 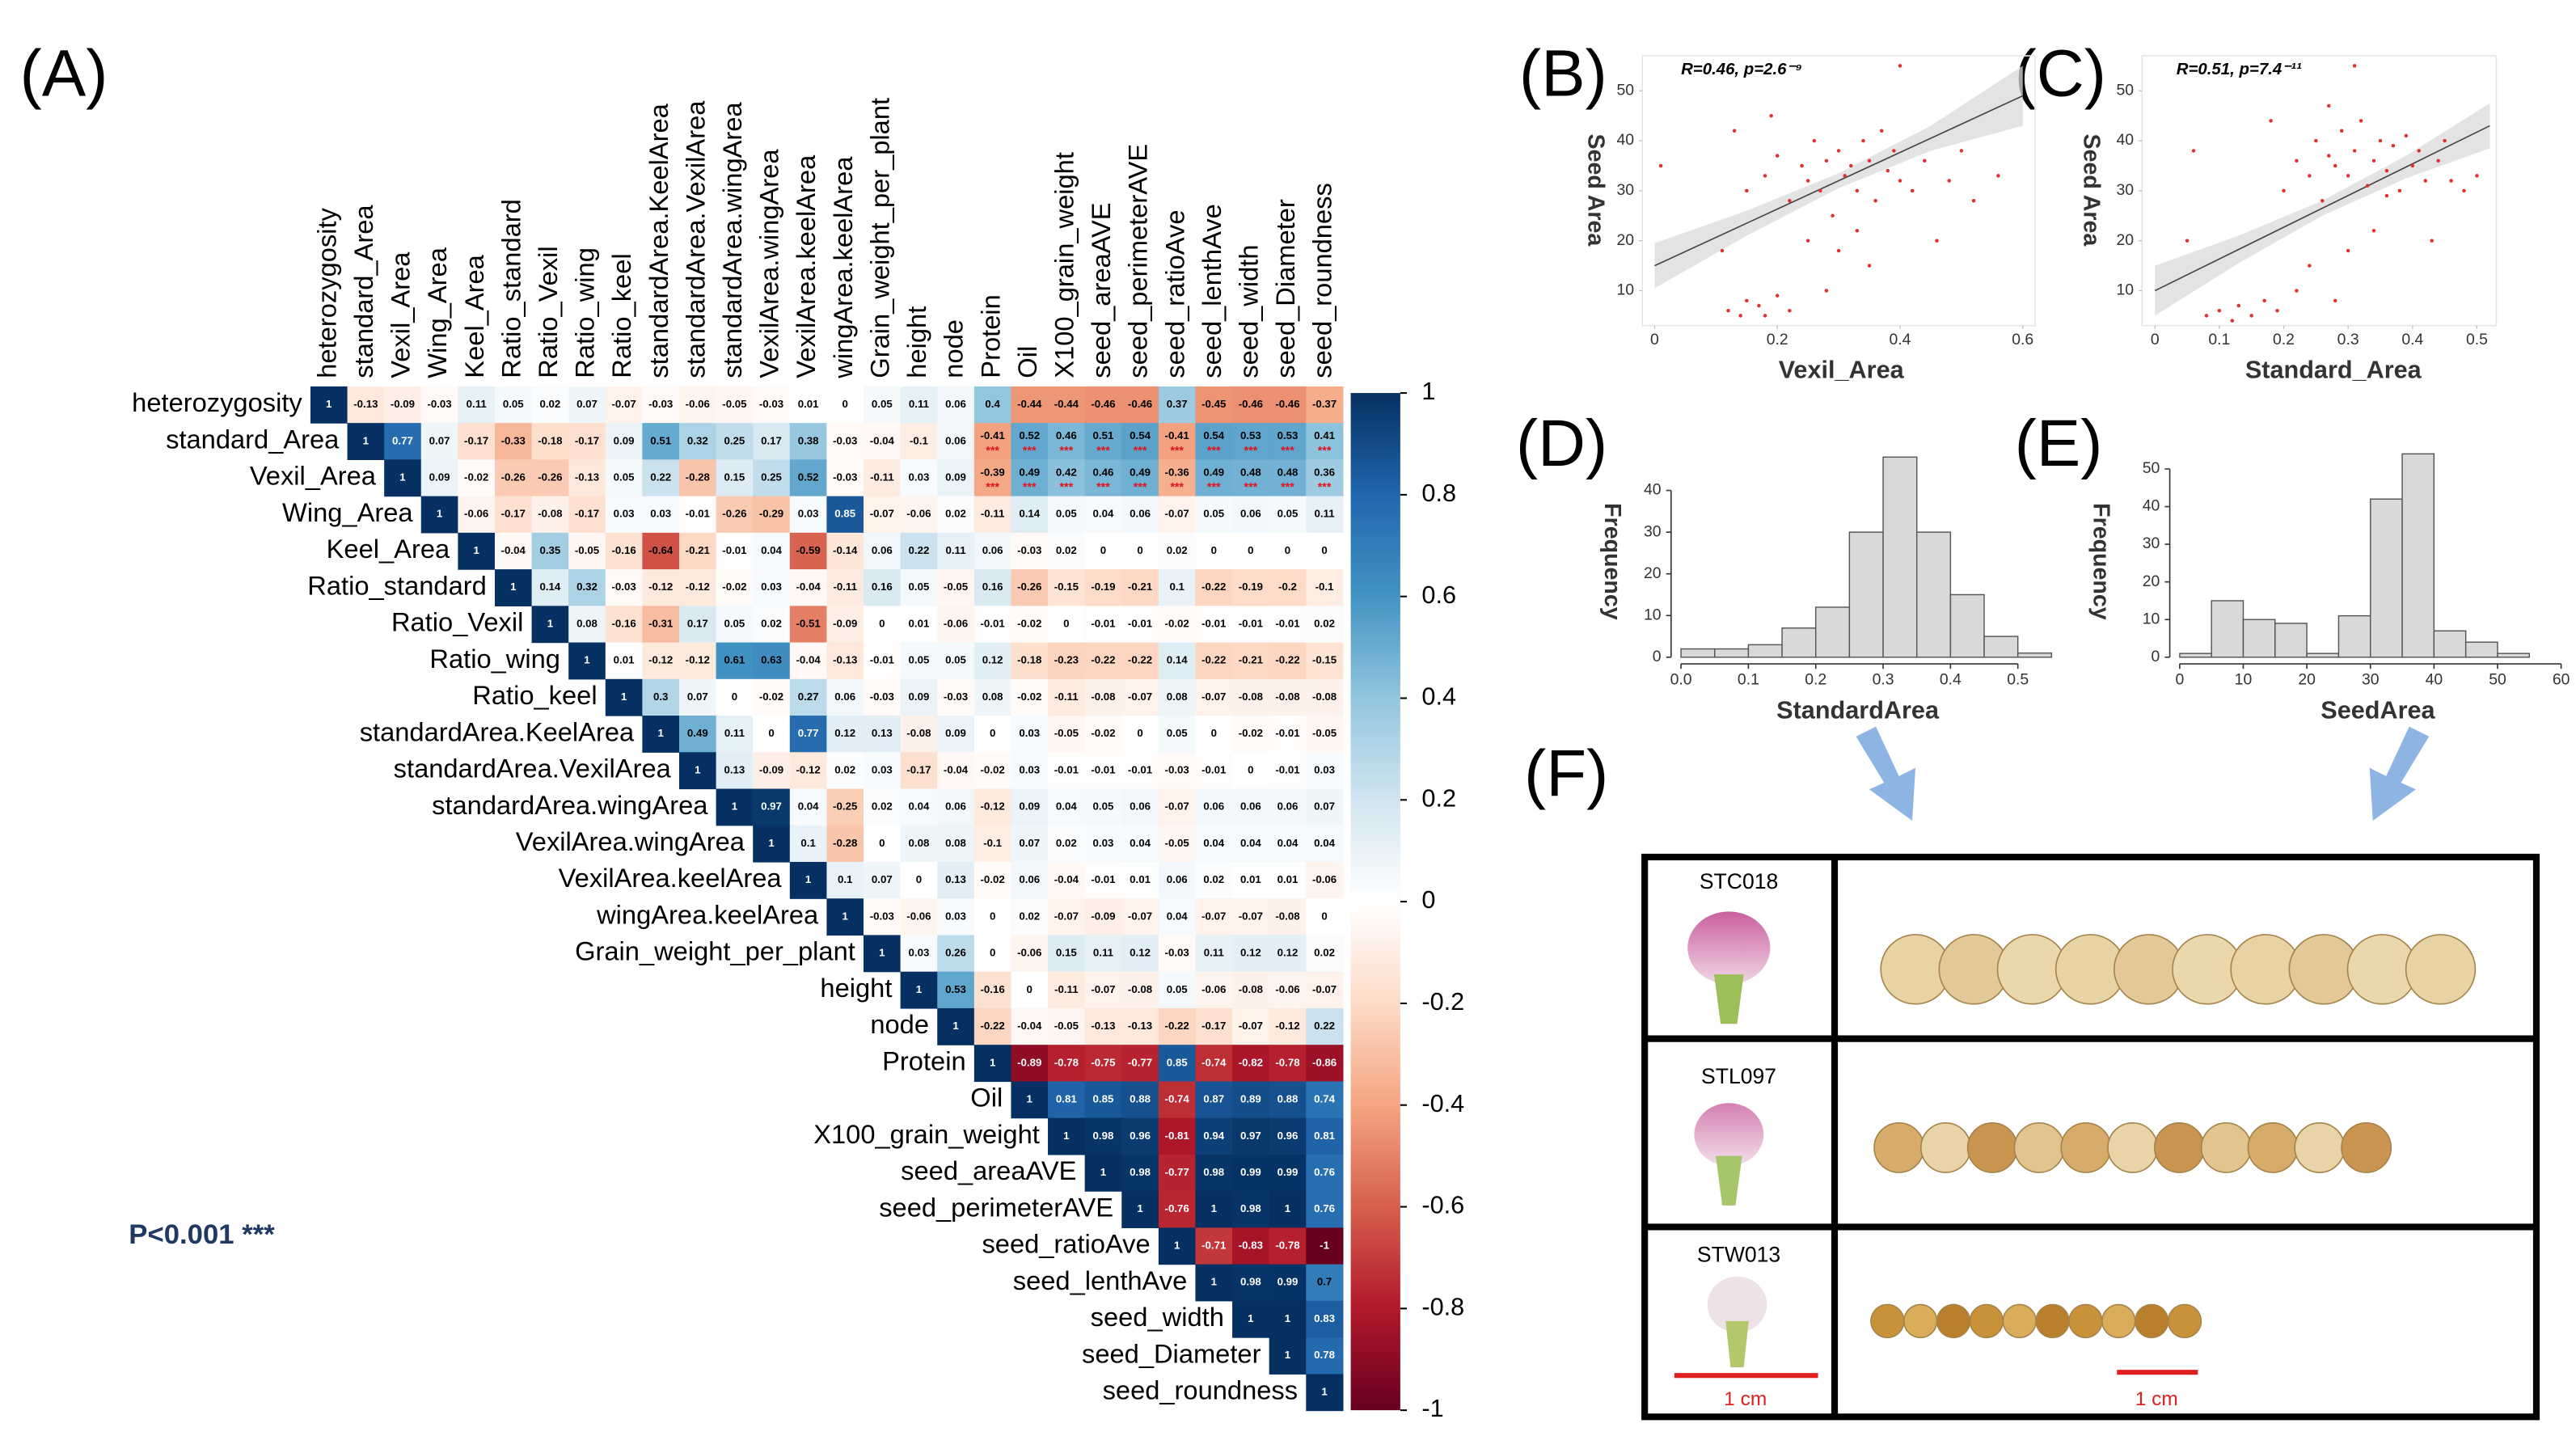 I want to click on cell-label: 0.51, so click(x=660, y=440).